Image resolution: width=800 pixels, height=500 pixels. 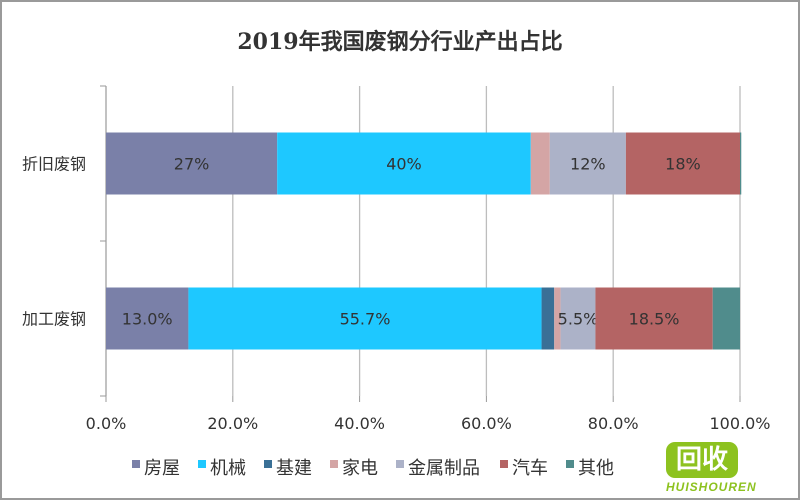 What do you see at coordinates (360, 468) in the screenshot?
I see `legend-label: 家电` at bounding box center [360, 468].